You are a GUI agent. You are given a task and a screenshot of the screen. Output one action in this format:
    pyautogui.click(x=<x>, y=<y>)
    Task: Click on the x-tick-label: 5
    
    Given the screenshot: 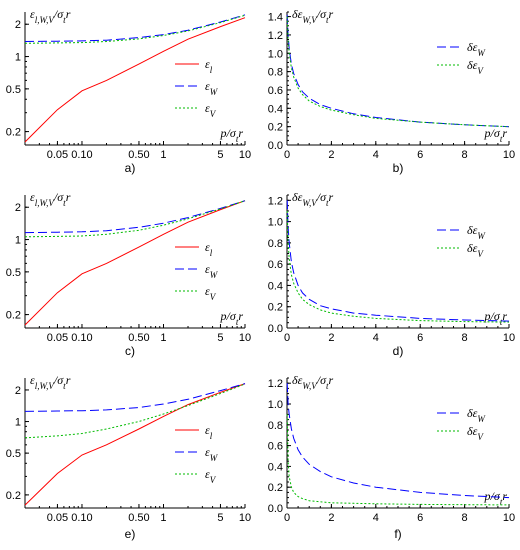 What is the action you would take?
    pyautogui.click(x=220, y=518)
    